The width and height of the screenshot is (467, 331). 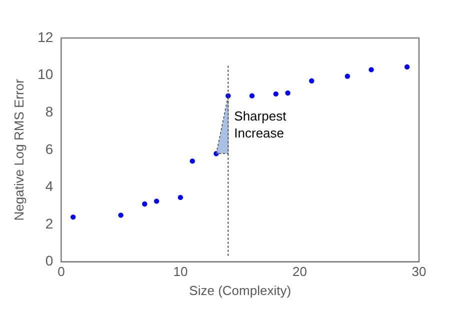 What do you see at coordinates (299, 272) in the screenshot?
I see `x-tick-label: 20` at bounding box center [299, 272].